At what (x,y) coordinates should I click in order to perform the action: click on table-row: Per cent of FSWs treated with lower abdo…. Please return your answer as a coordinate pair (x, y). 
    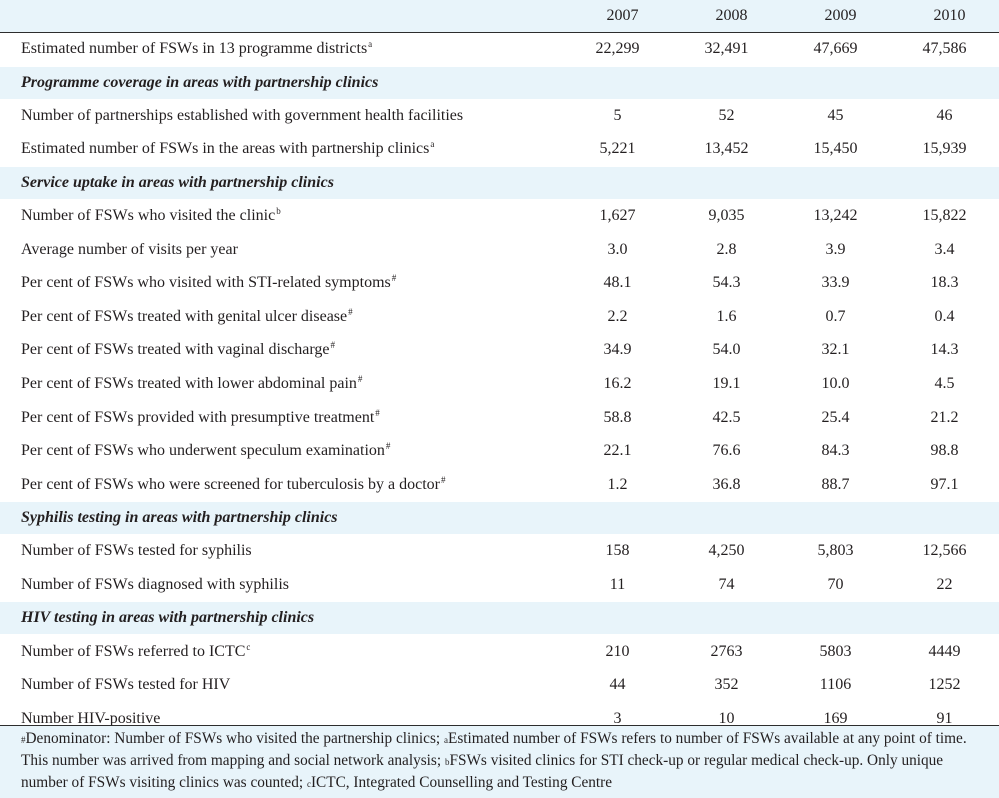
    Looking at the image, I should click on (499, 384).